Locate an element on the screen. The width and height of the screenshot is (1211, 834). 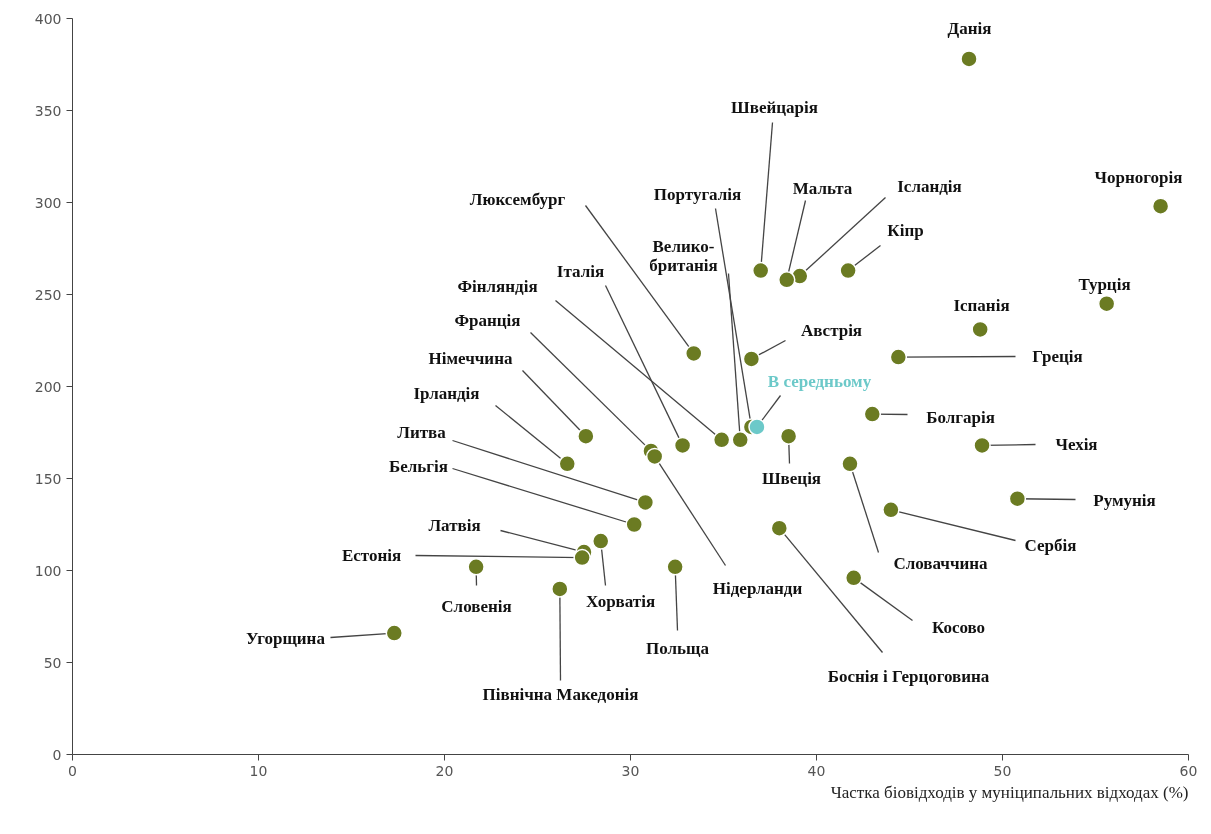
text: Хорватія is located at coordinates (620, 601).